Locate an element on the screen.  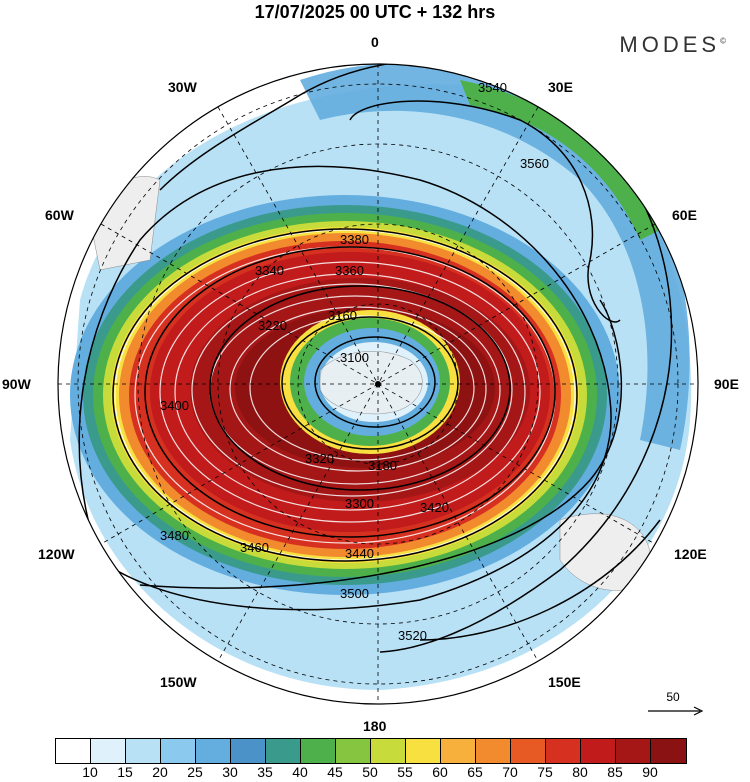
contour-label: 3520 is located at coordinates (412, 635).